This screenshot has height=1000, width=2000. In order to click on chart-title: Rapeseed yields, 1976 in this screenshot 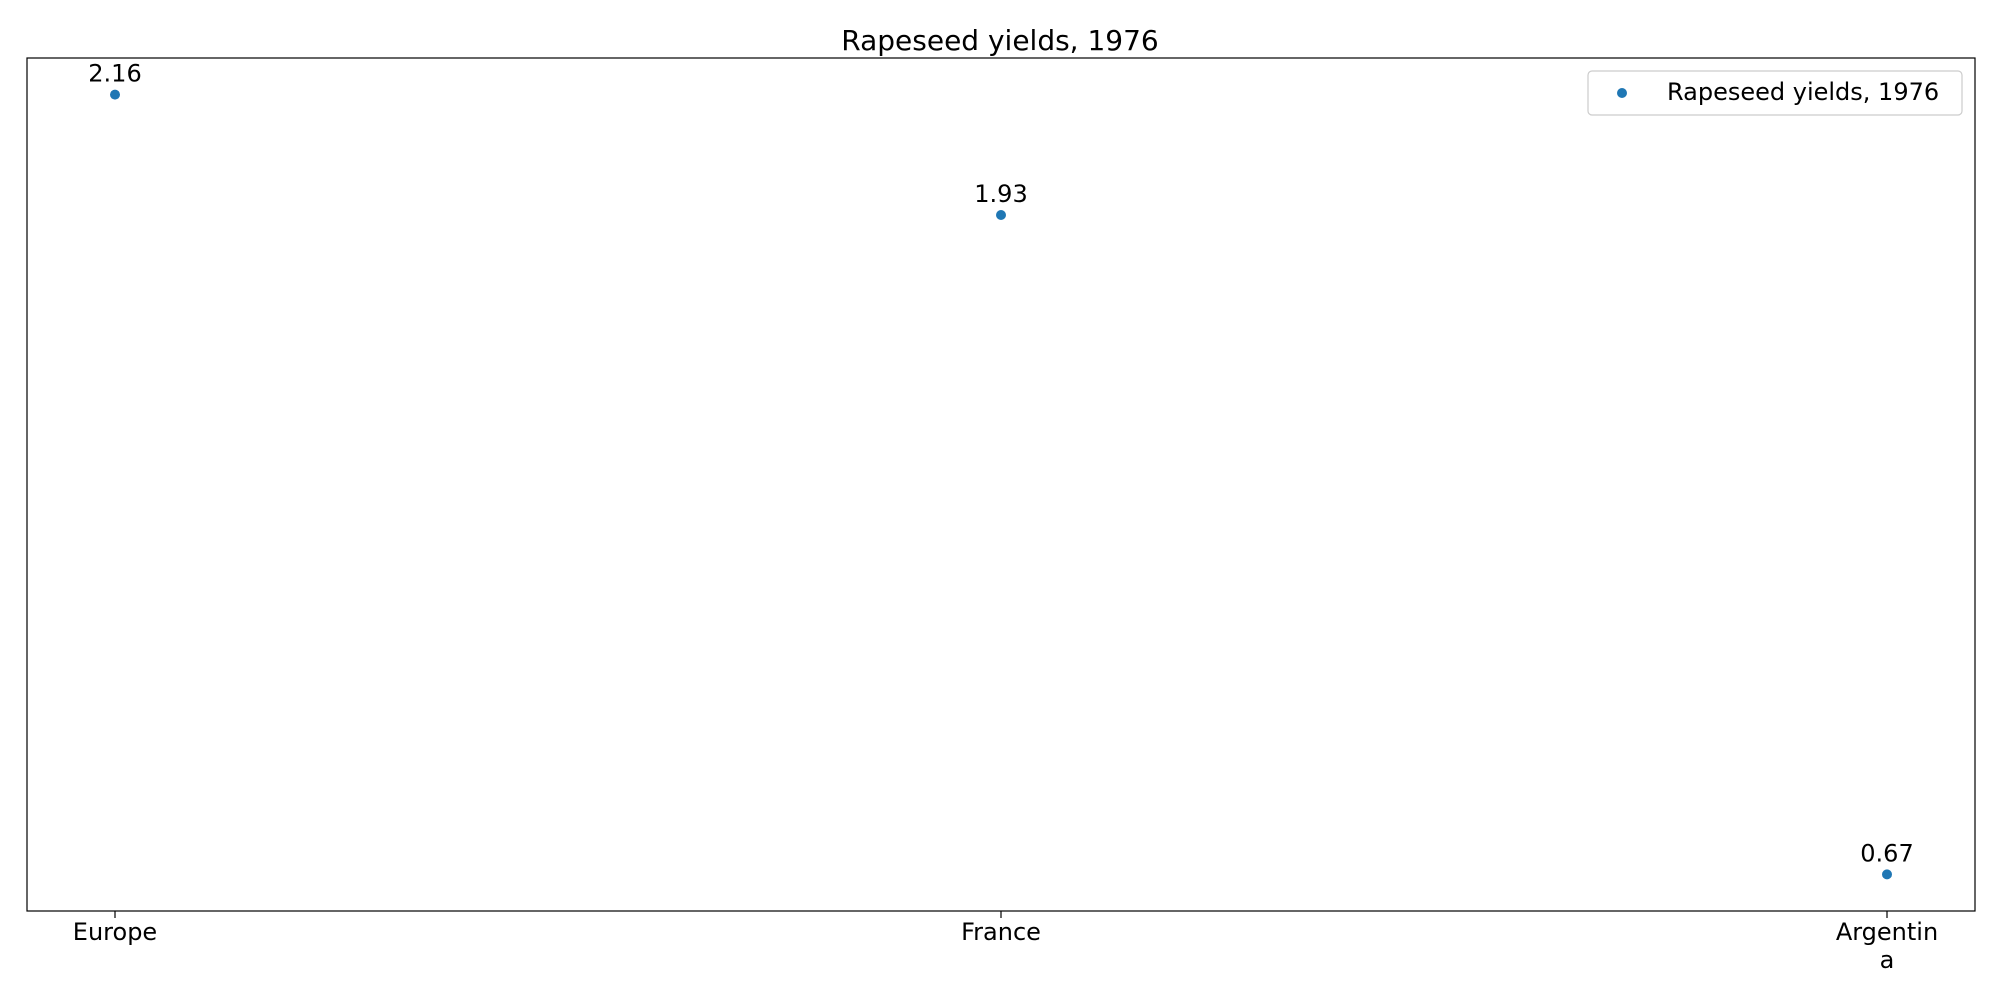, I will do `click(1000, 40)`.